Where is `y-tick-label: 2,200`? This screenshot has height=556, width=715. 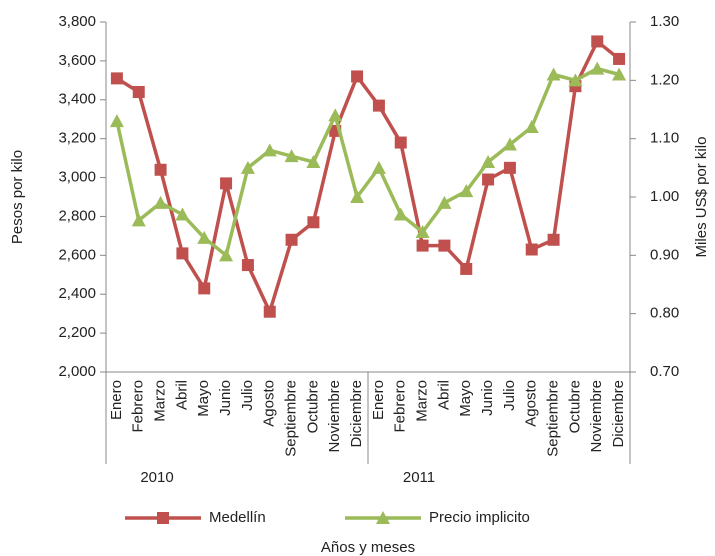 y-tick-label: 2,200 is located at coordinates (77, 332).